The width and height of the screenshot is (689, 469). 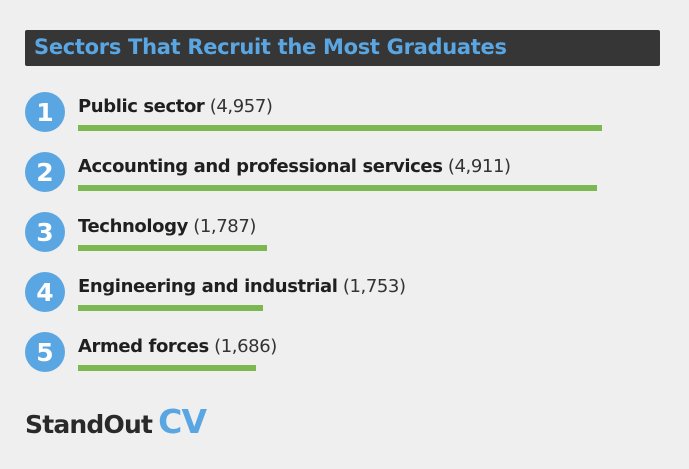 I want to click on value-label: (1,686), so click(x=245, y=346).